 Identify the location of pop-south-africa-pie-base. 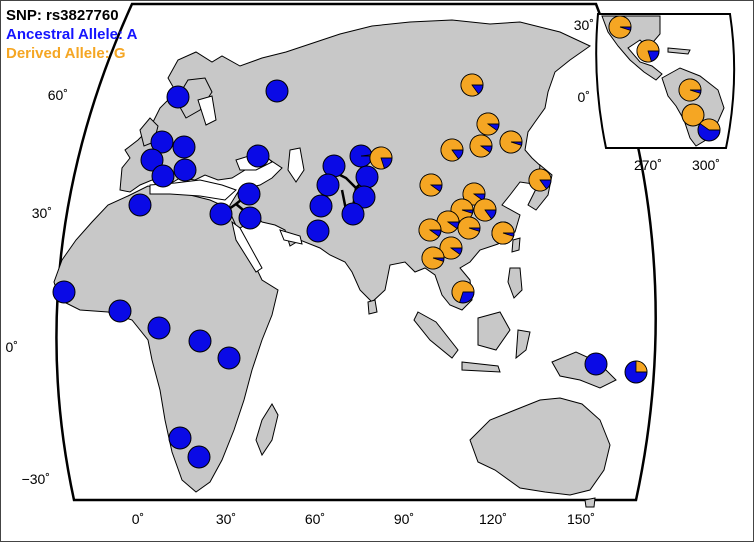
(199, 457).